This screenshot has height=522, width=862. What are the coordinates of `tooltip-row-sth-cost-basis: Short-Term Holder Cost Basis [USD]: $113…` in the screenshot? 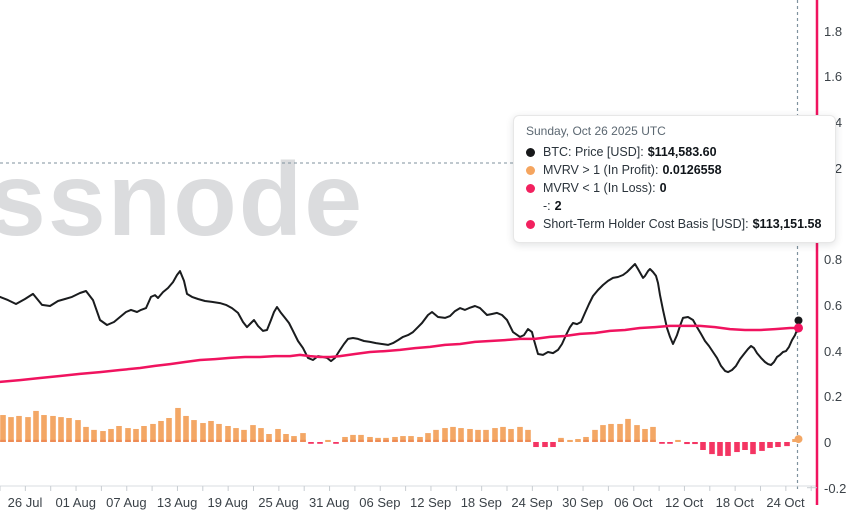 It's located at (673, 224).